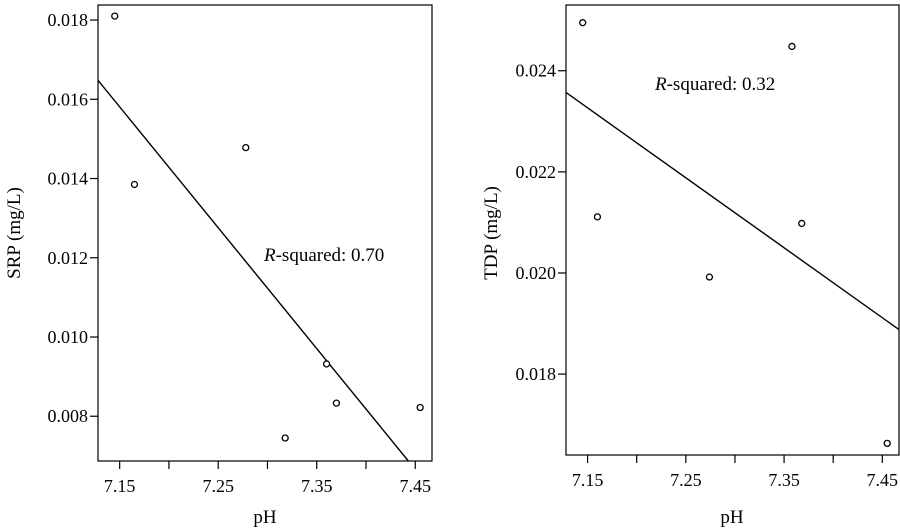  I want to click on srp-y-axis-title: SRP (mg/L), so click(14, 233).